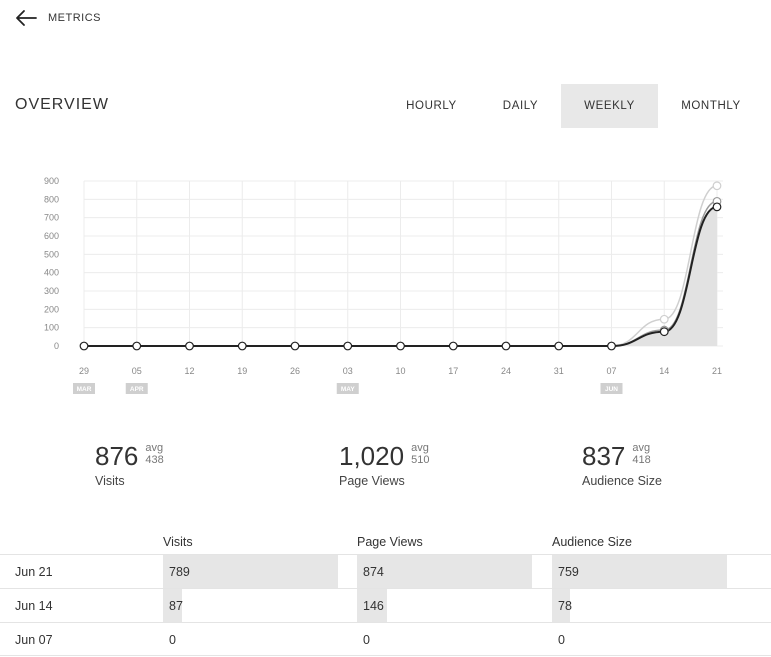 The image size is (771, 657). What do you see at coordinates (609, 106) in the screenshot?
I see `tab-weekly: WEEKLY` at bounding box center [609, 106].